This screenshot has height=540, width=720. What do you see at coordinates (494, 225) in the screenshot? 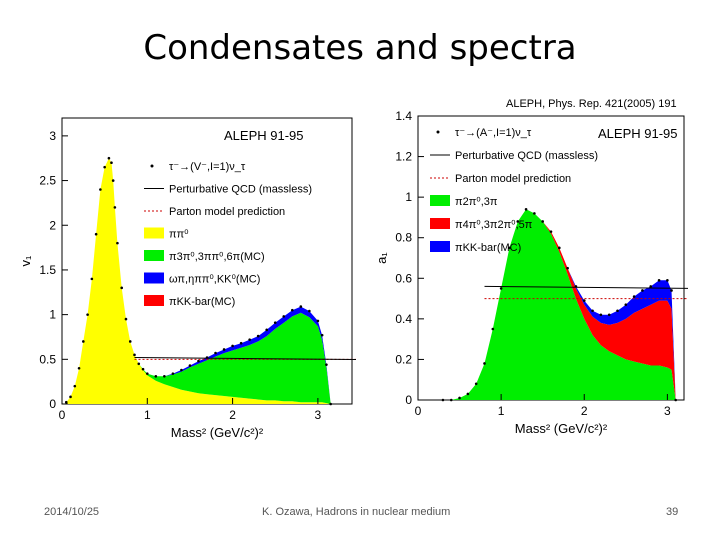
I see `legend-label: π4π⁰,3π2π⁰,5π` at bounding box center [494, 225].